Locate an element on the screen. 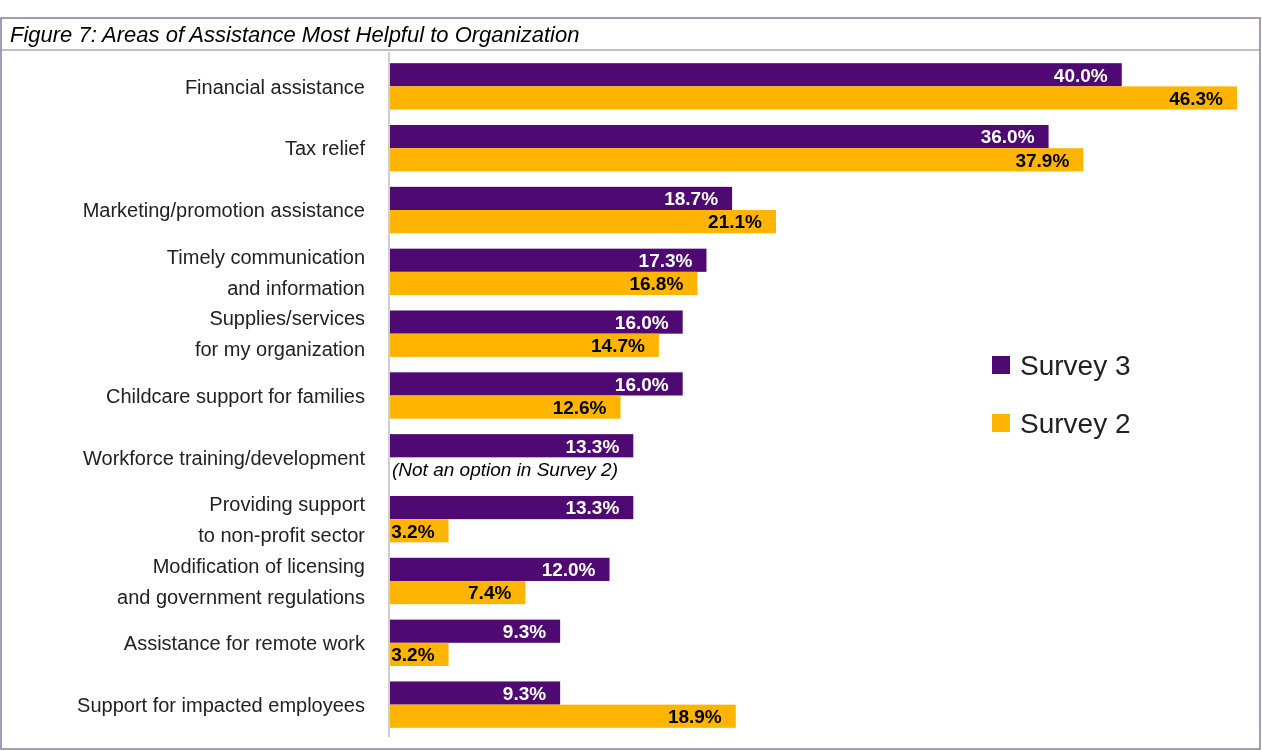 The height and width of the screenshot is (751, 1262). data-label: 12.0% is located at coordinates (568, 570).